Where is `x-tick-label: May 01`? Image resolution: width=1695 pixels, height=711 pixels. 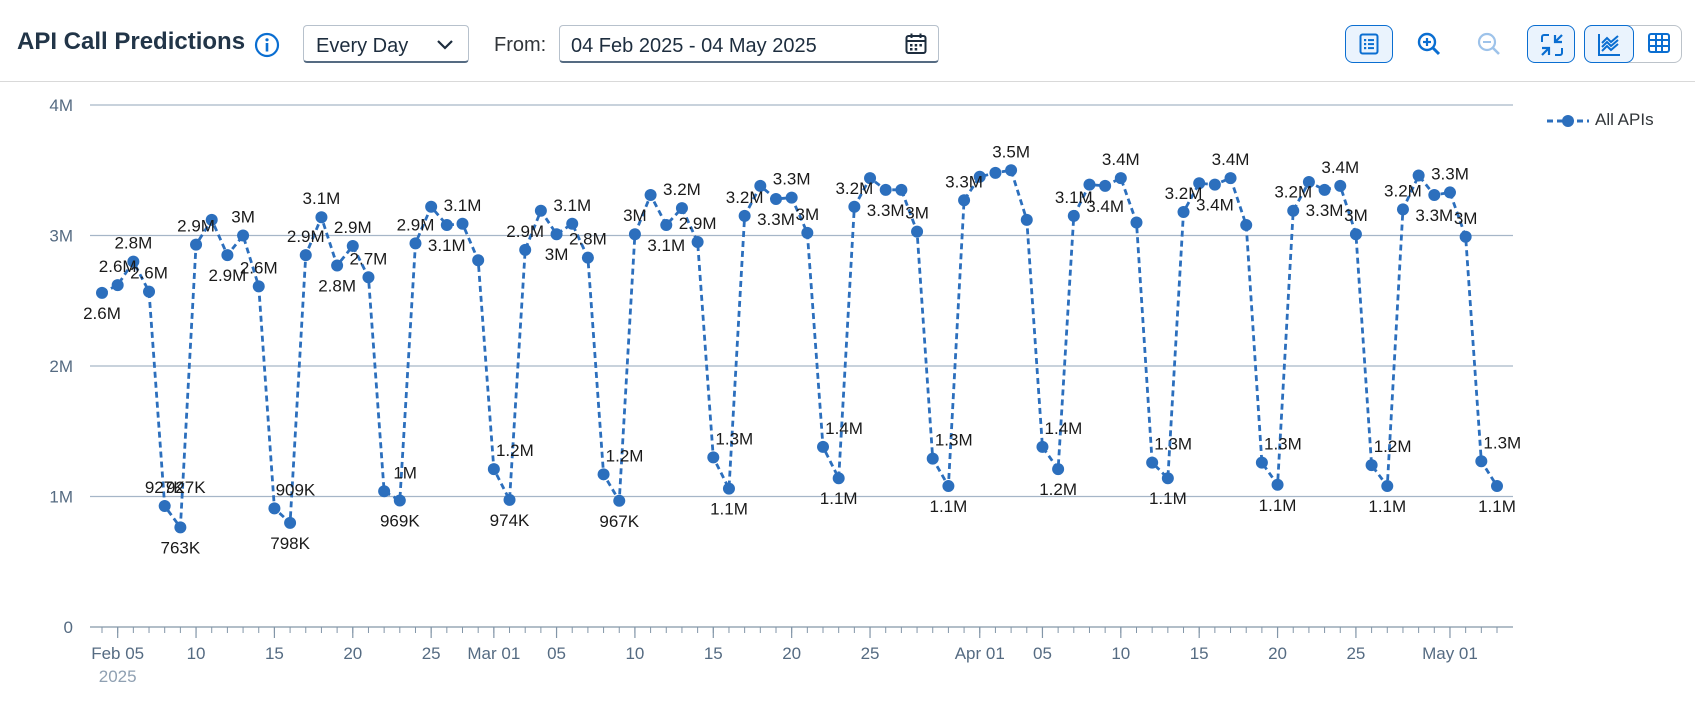
x-tick-label: May 01 is located at coordinates (1450, 653).